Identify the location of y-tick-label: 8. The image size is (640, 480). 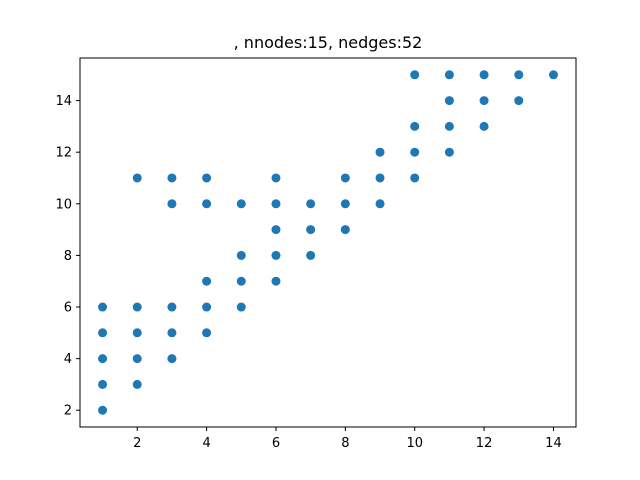
(68, 256).